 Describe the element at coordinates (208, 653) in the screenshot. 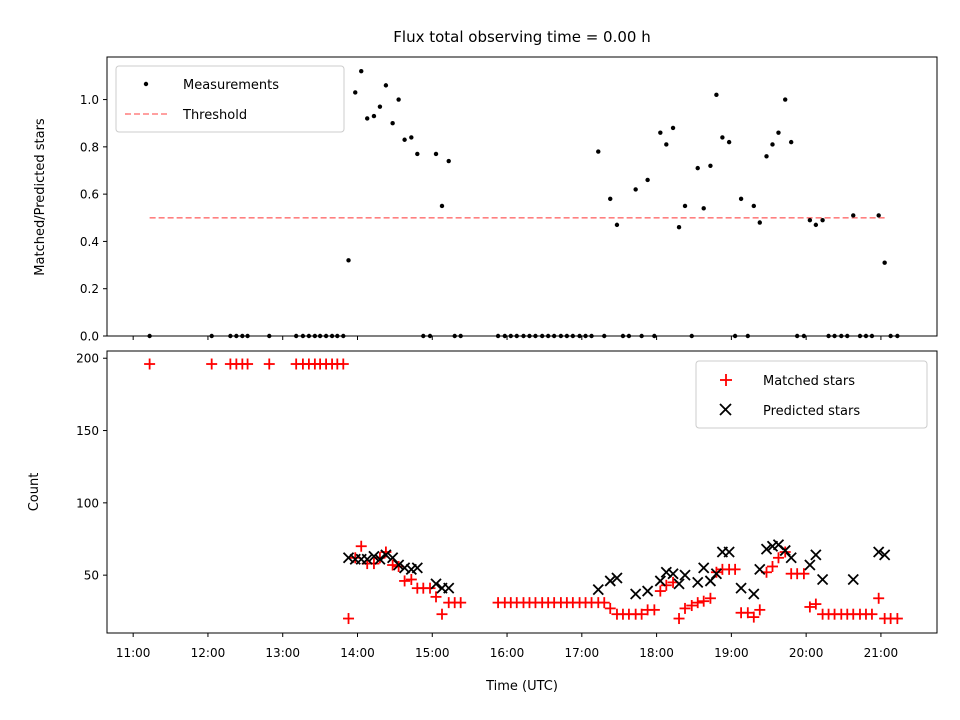

I see `bottom-xtick-label: 12:00` at that location.